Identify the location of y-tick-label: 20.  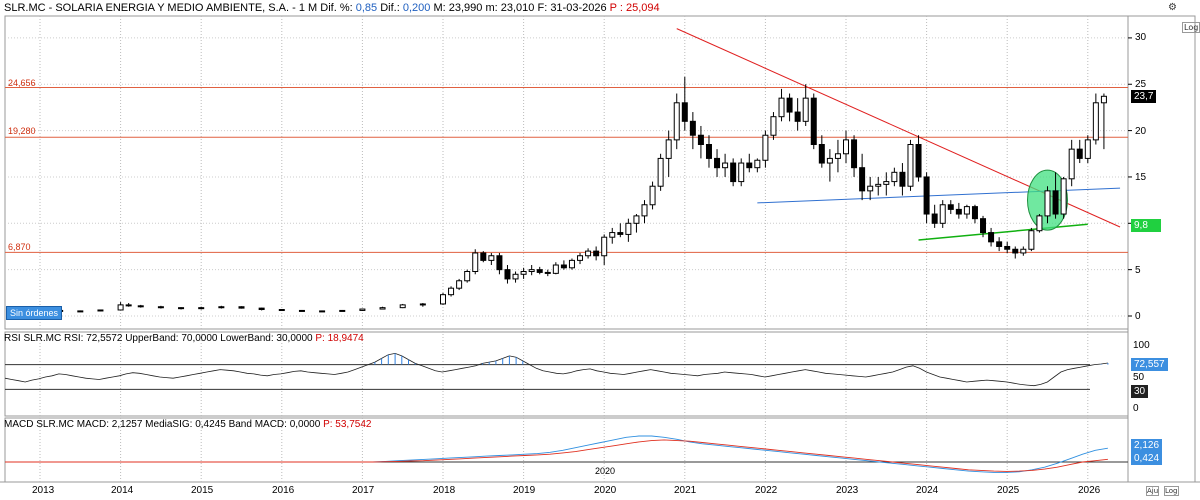
(1141, 131).